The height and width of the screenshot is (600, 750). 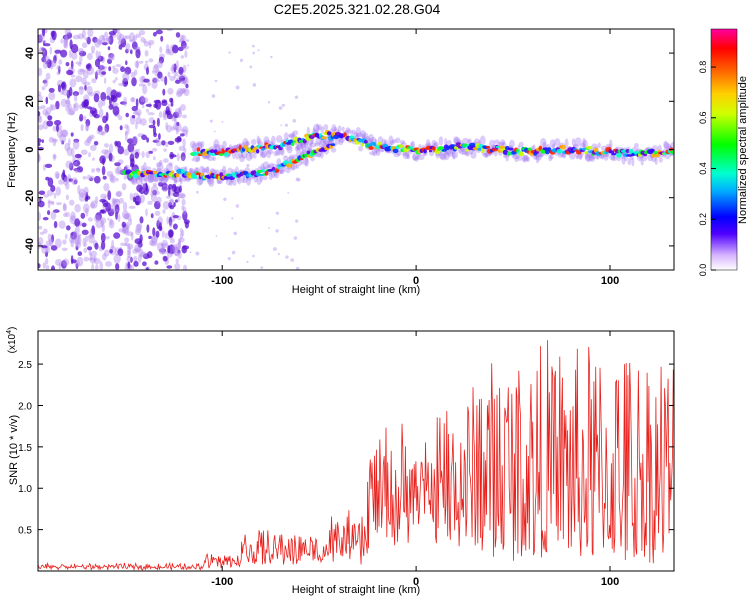 What do you see at coordinates (25, 531) in the screenshot?
I see `snr-y-tick-label: 0.5` at bounding box center [25, 531].